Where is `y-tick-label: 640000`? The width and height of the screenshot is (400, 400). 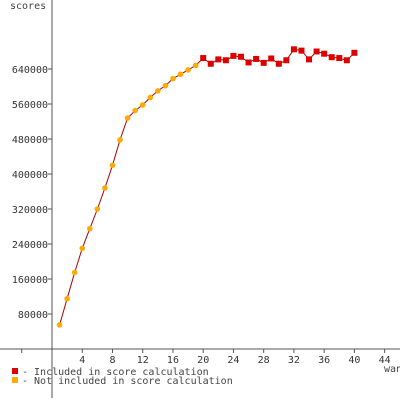 y-tick-label: 640000 is located at coordinates (30, 70).